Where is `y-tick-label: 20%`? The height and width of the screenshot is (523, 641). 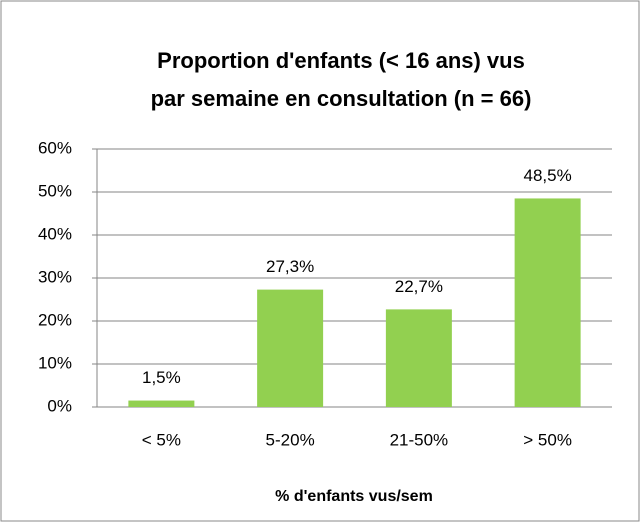 y-tick-label: 20% is located at coordinates (55, 319).